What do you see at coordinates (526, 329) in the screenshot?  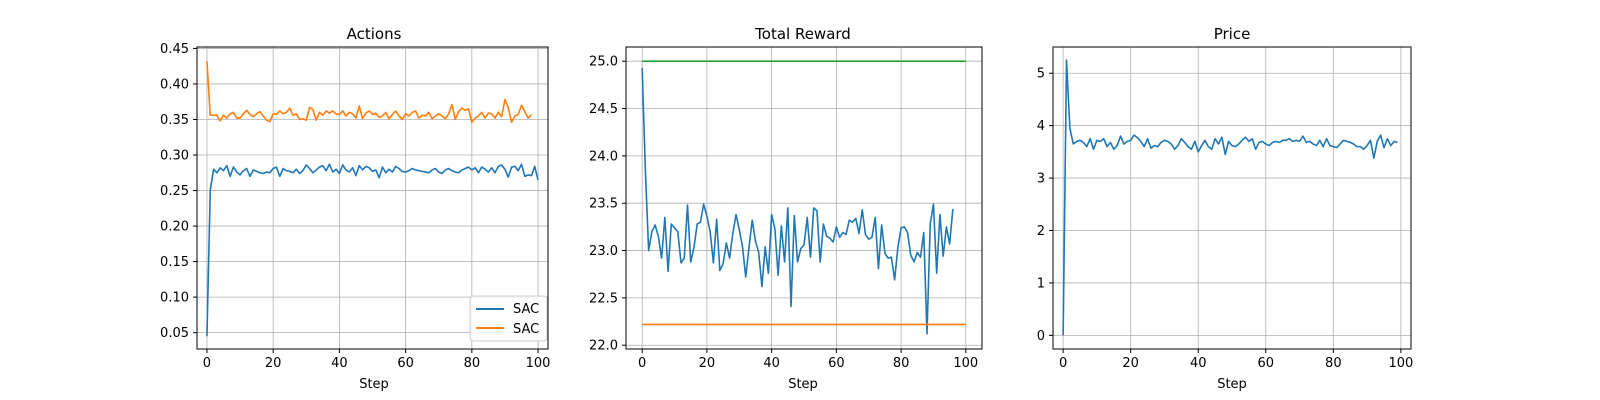 I see `legend-label-series-2: SAC` at bounding box center [526, 329].